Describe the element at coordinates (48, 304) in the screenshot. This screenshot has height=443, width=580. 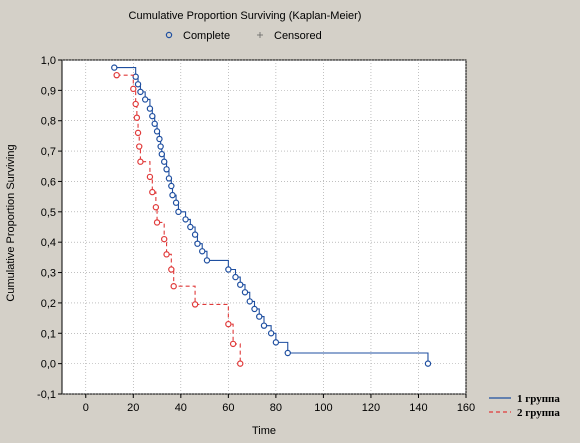
I see `y-tick-label: 0,2` at that location.